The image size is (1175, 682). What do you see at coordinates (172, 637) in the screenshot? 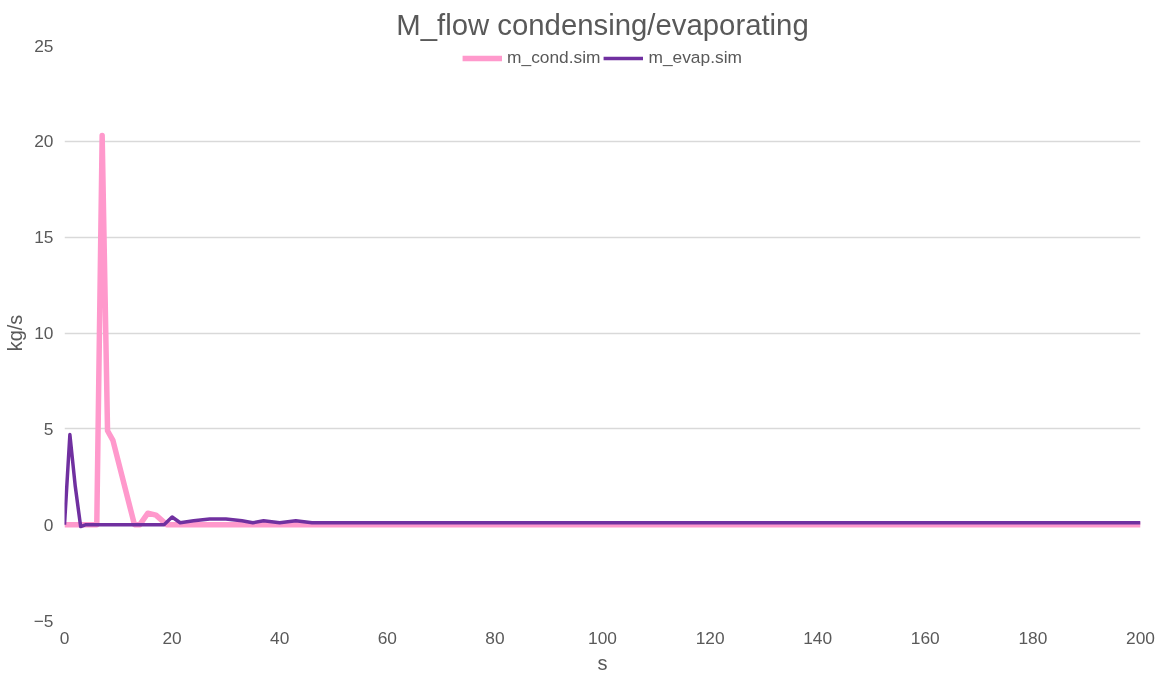
I see `x-tick-label: 20` at bounding box center [172, 637].